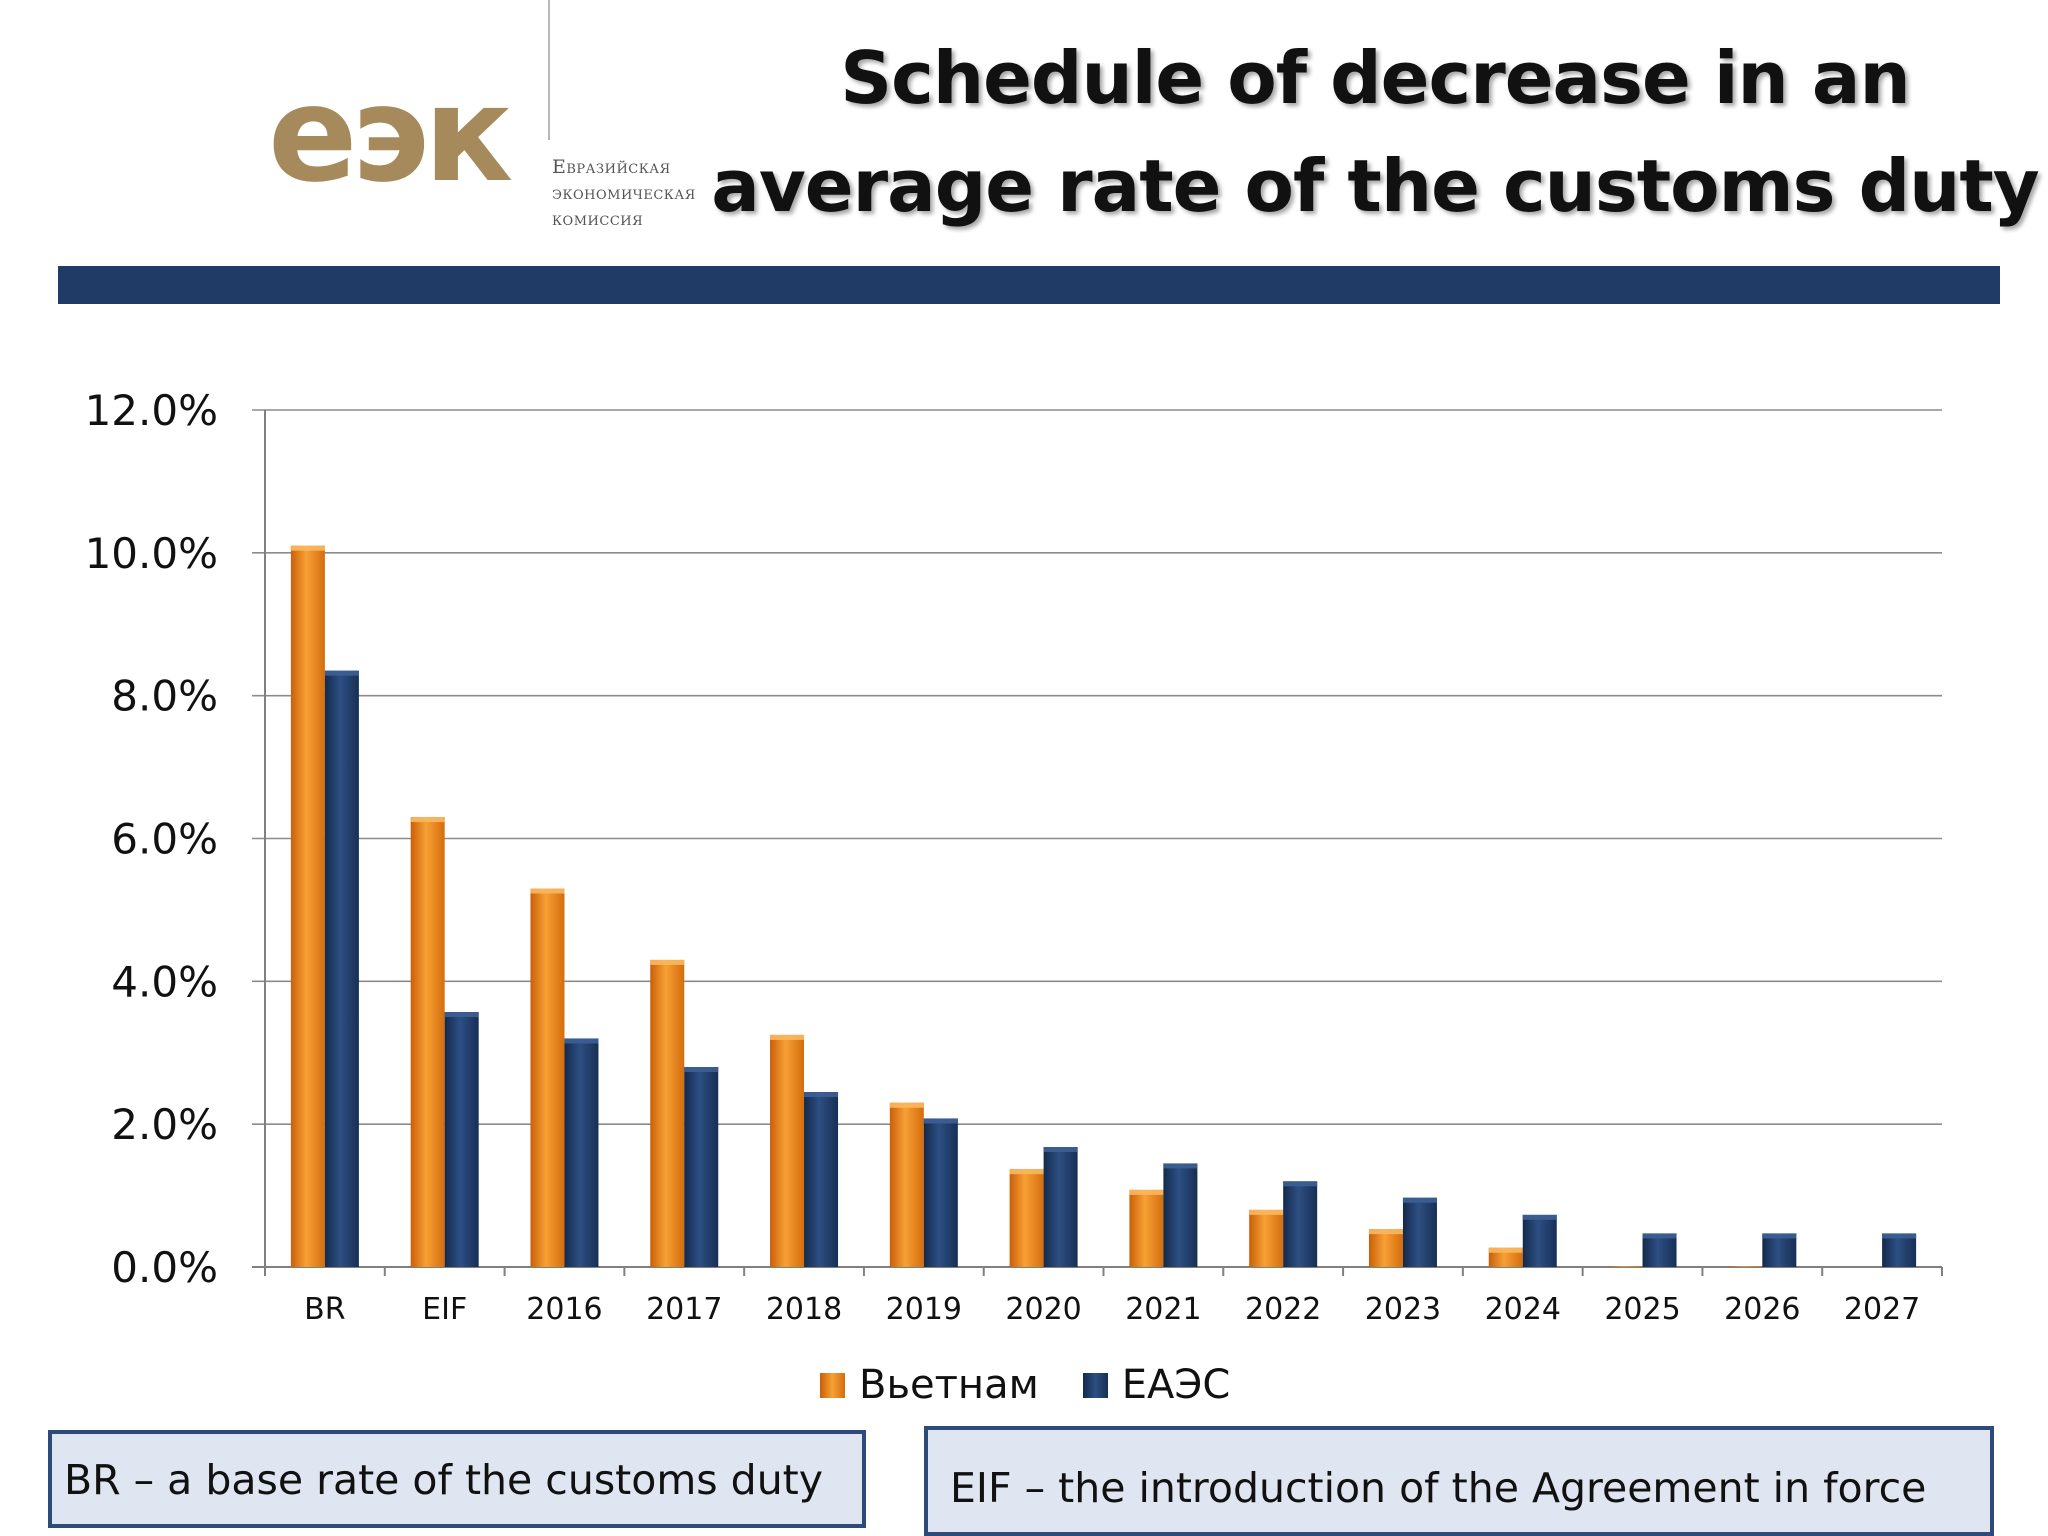 This screenshot has height=1536, width=2048. I want to click on x-tick-label: BR, so click(324, 1309).